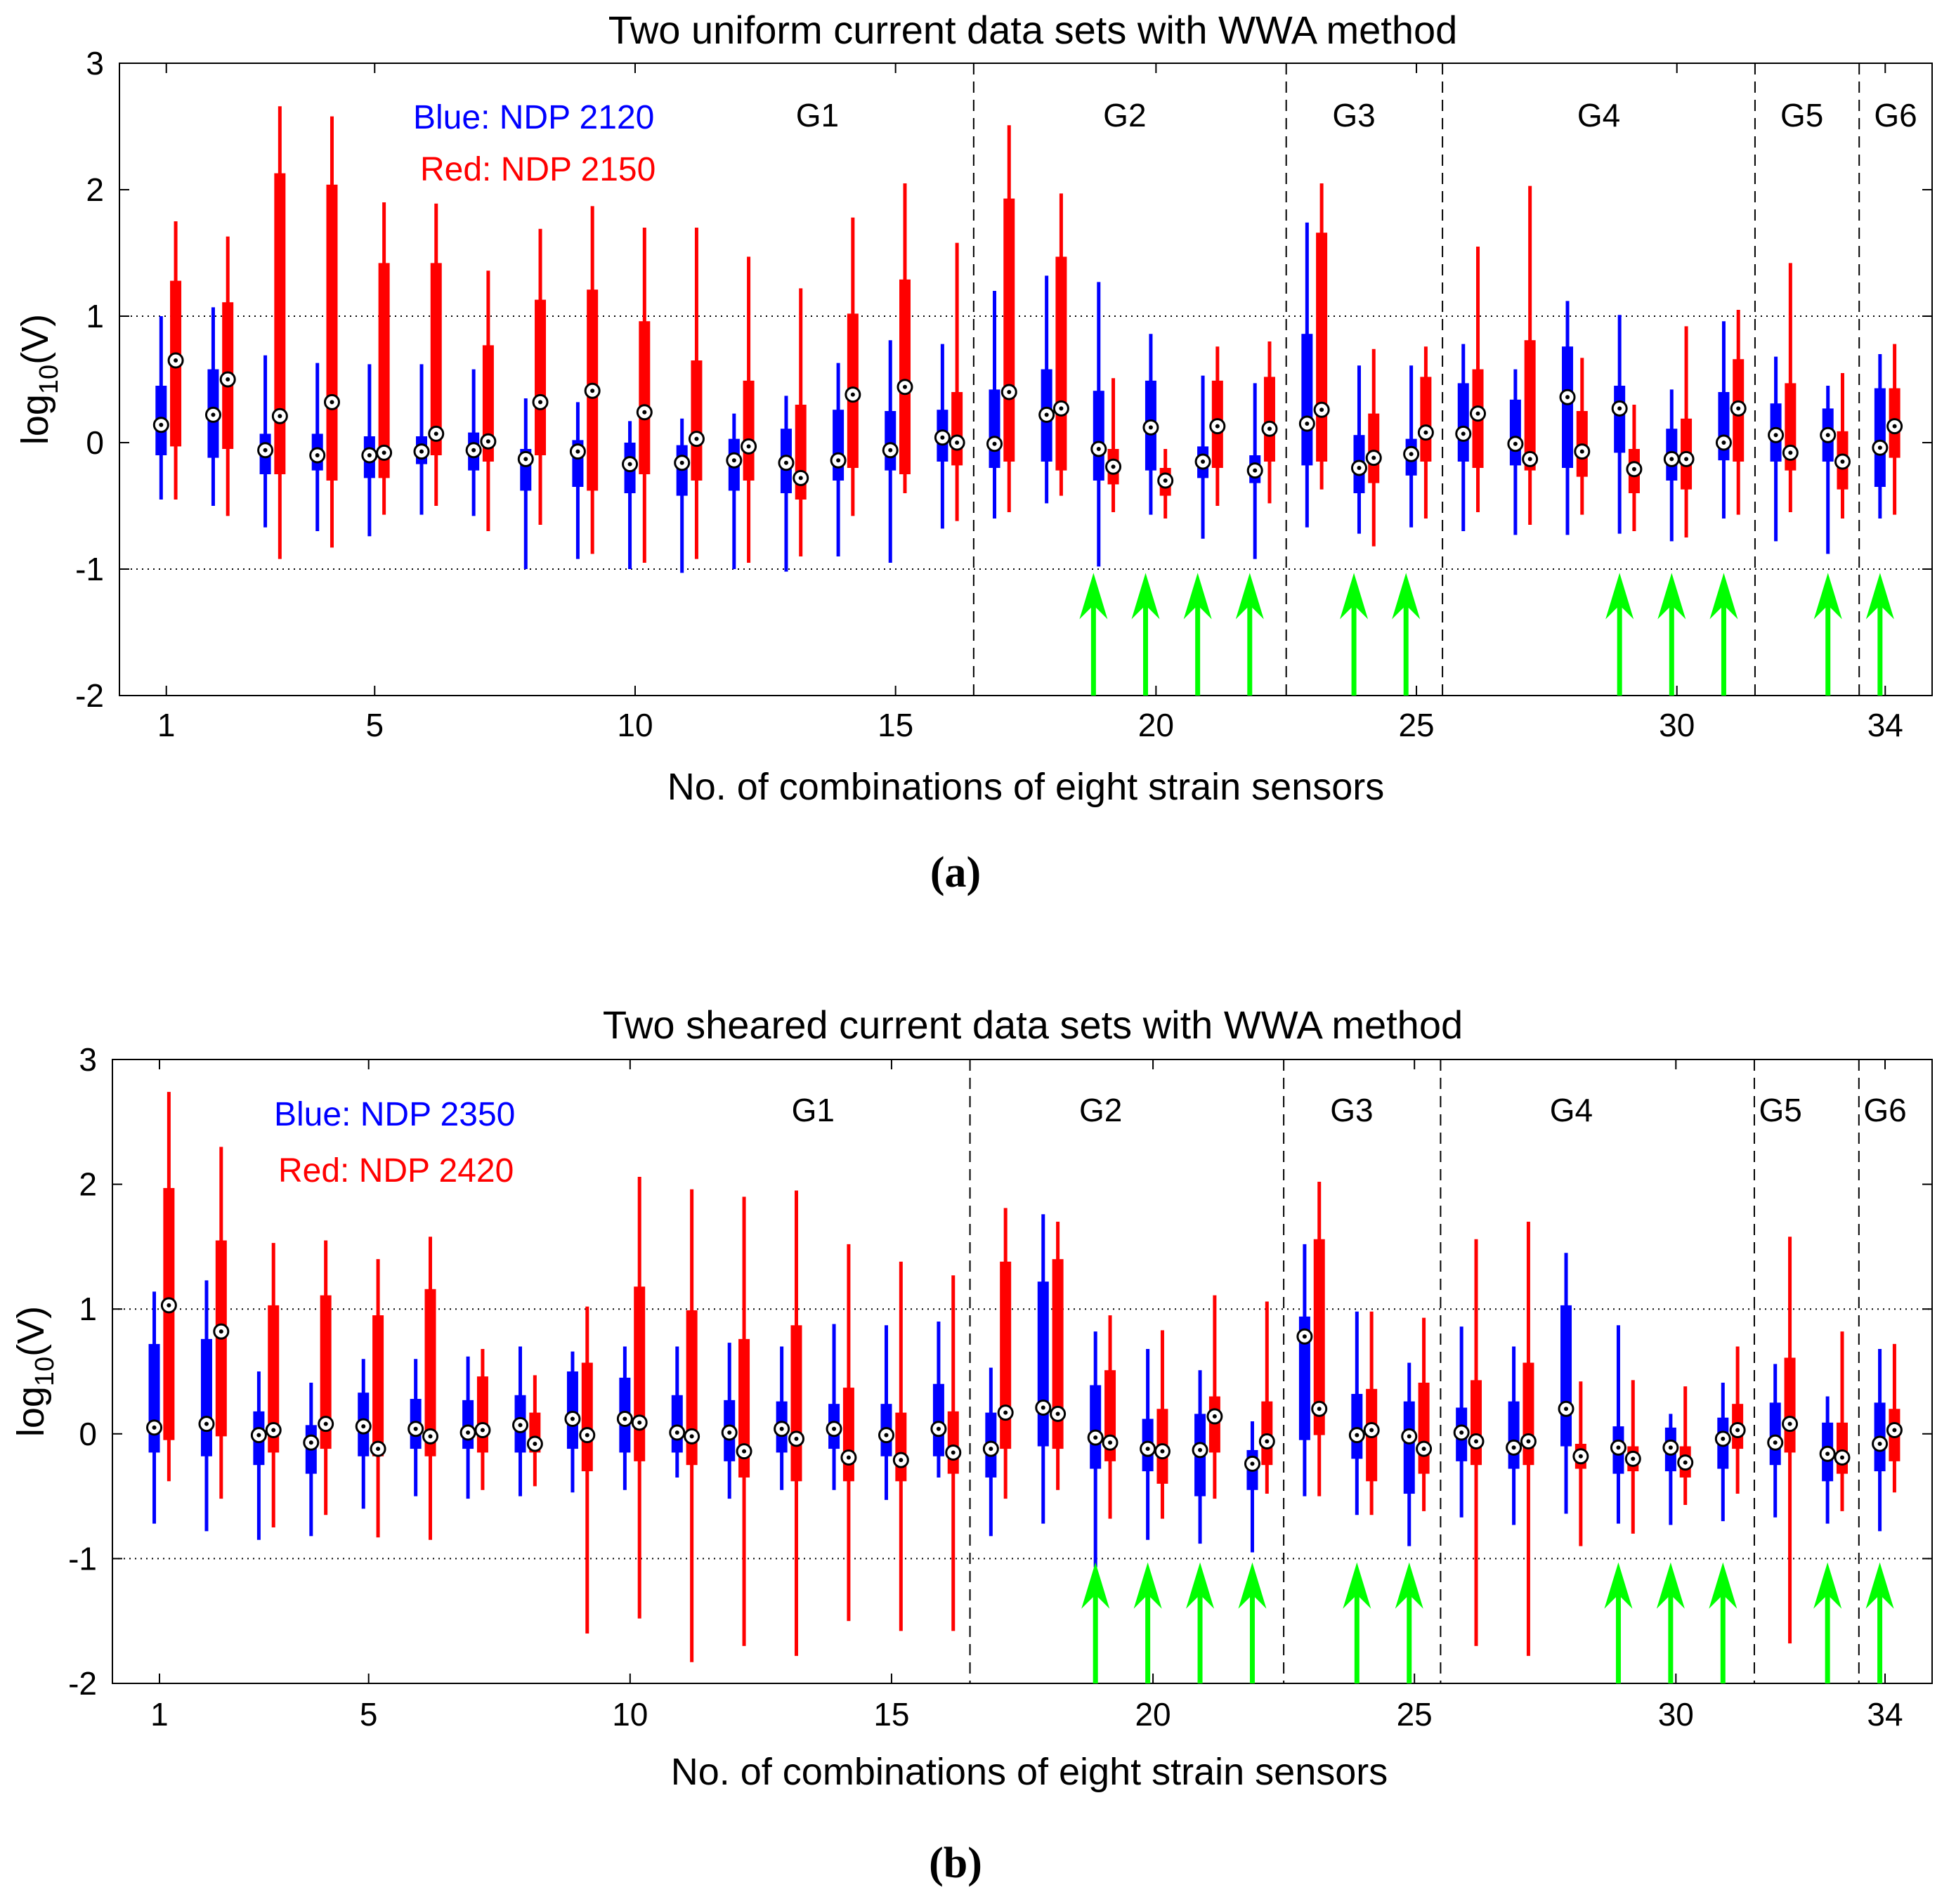  What do you see at coordinates (538, 170) in the screenshot?
I see `legend-red: Red: NDP 2150` at bounding box center [538, 170].